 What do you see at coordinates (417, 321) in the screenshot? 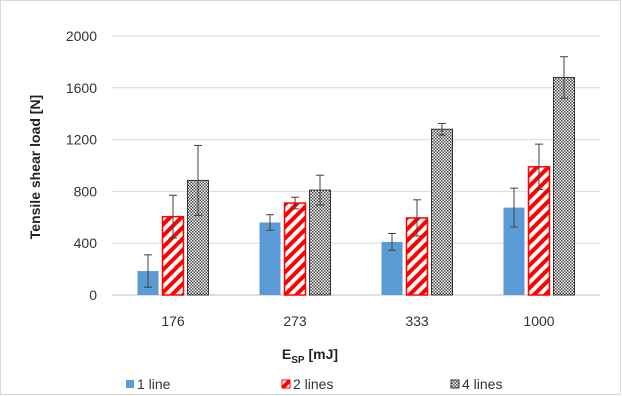
I see `x-tick-label: 333` at bounding box center [417, 321].